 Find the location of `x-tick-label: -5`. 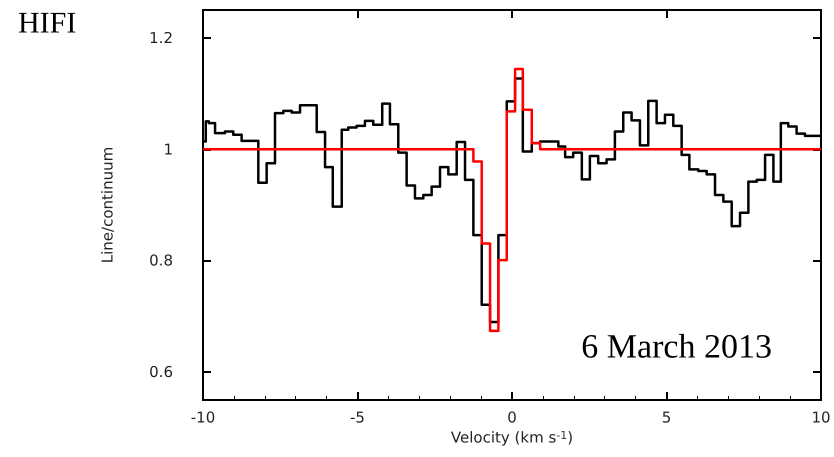

x-tick-label: -5 is located at coordinates (357, 417).